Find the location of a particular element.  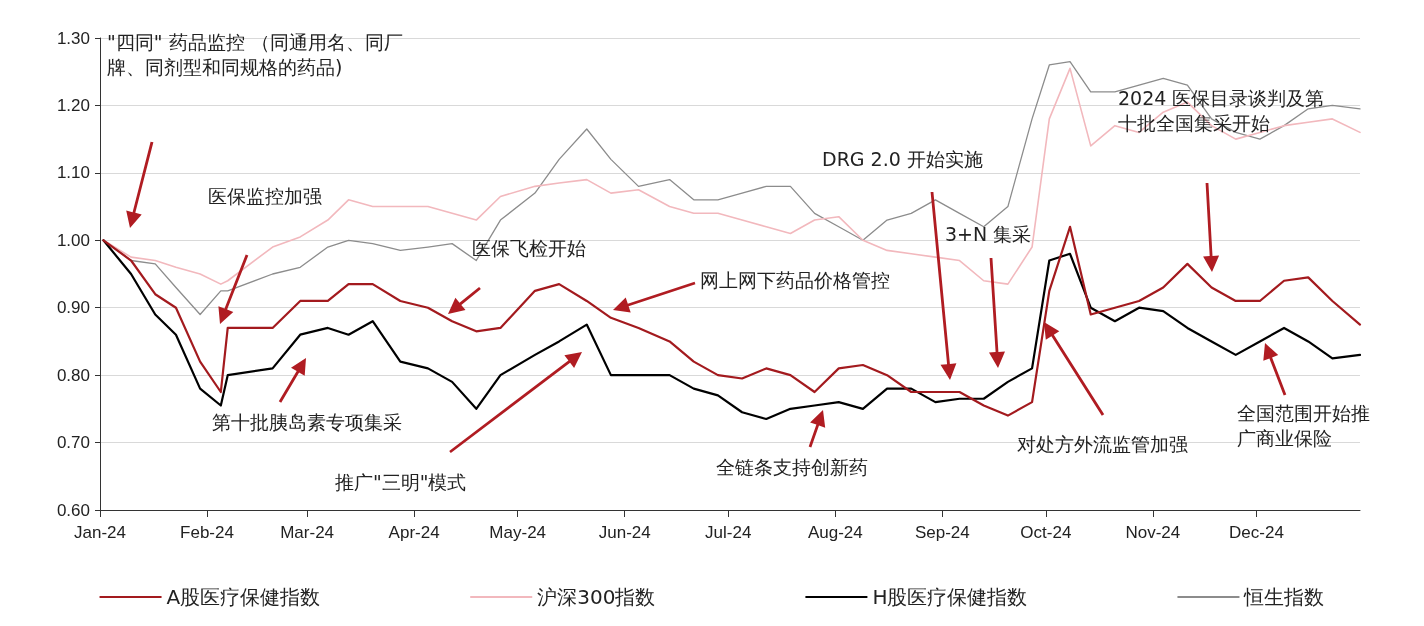

x-tick-label: Apr-24 is located at coordinates (414, 532).